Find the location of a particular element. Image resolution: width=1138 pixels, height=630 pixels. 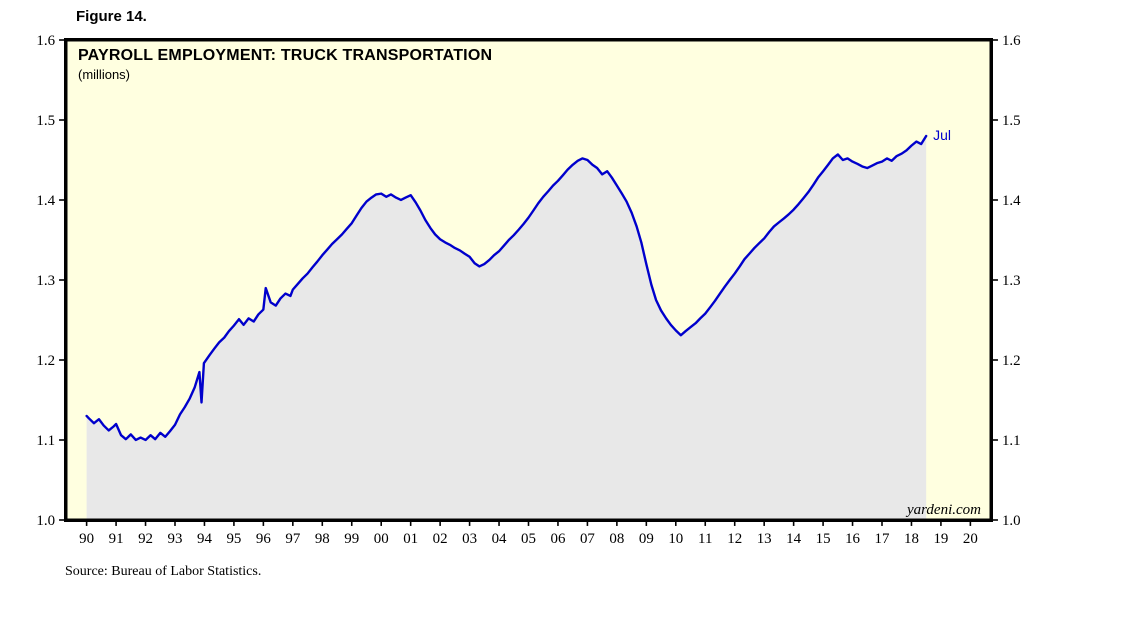

x-tick-label: 14 is located at coordinates (793, 539).